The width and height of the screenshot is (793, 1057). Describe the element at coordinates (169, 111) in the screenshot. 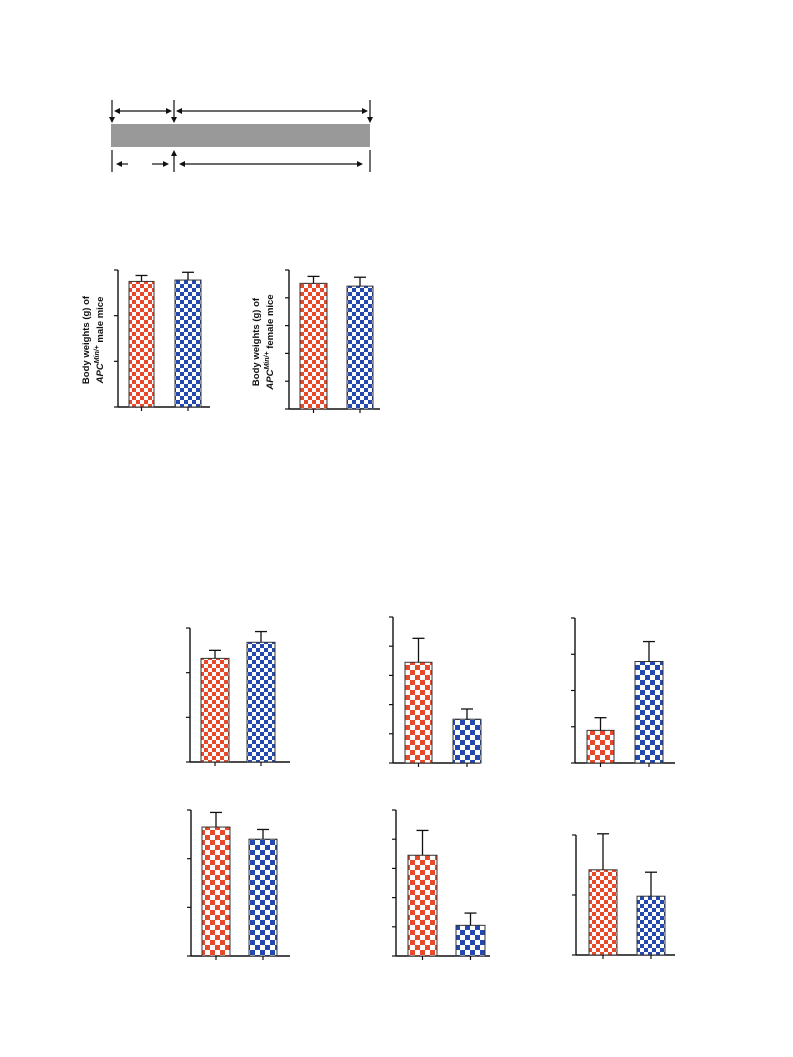

I see `timeline-top-span-1-right` at that location.